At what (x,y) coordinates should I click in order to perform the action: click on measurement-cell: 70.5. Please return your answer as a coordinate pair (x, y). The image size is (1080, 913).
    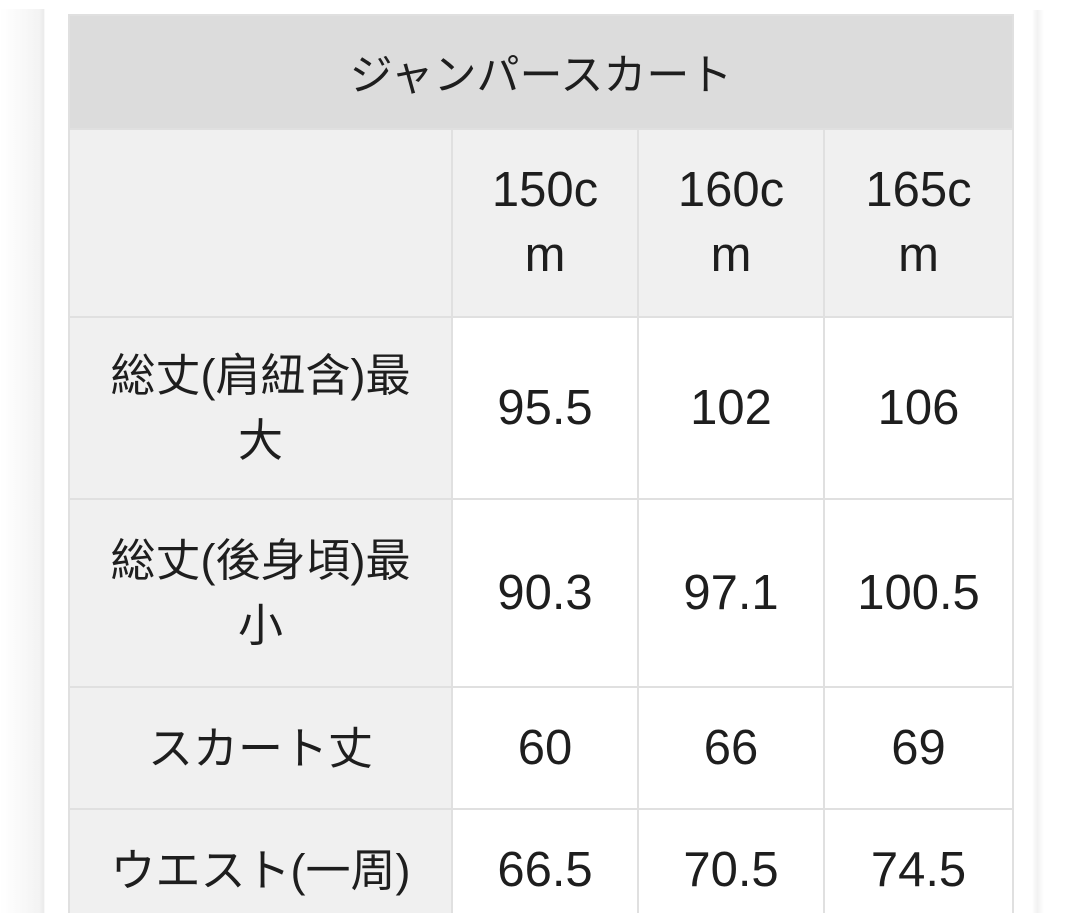
    Looking at the image, I should click on (731, 860).